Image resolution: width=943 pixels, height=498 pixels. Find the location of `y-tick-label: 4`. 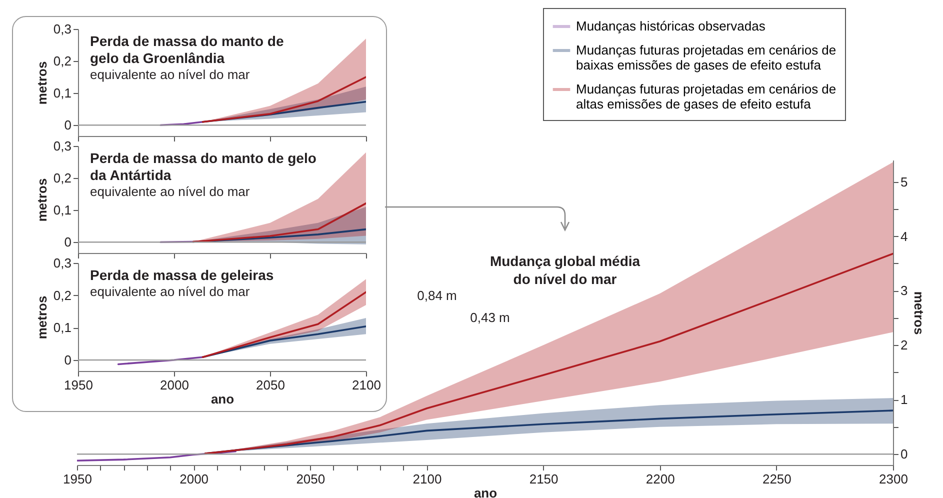

y-tick-label: 4 is located at coordinates (904, 236).